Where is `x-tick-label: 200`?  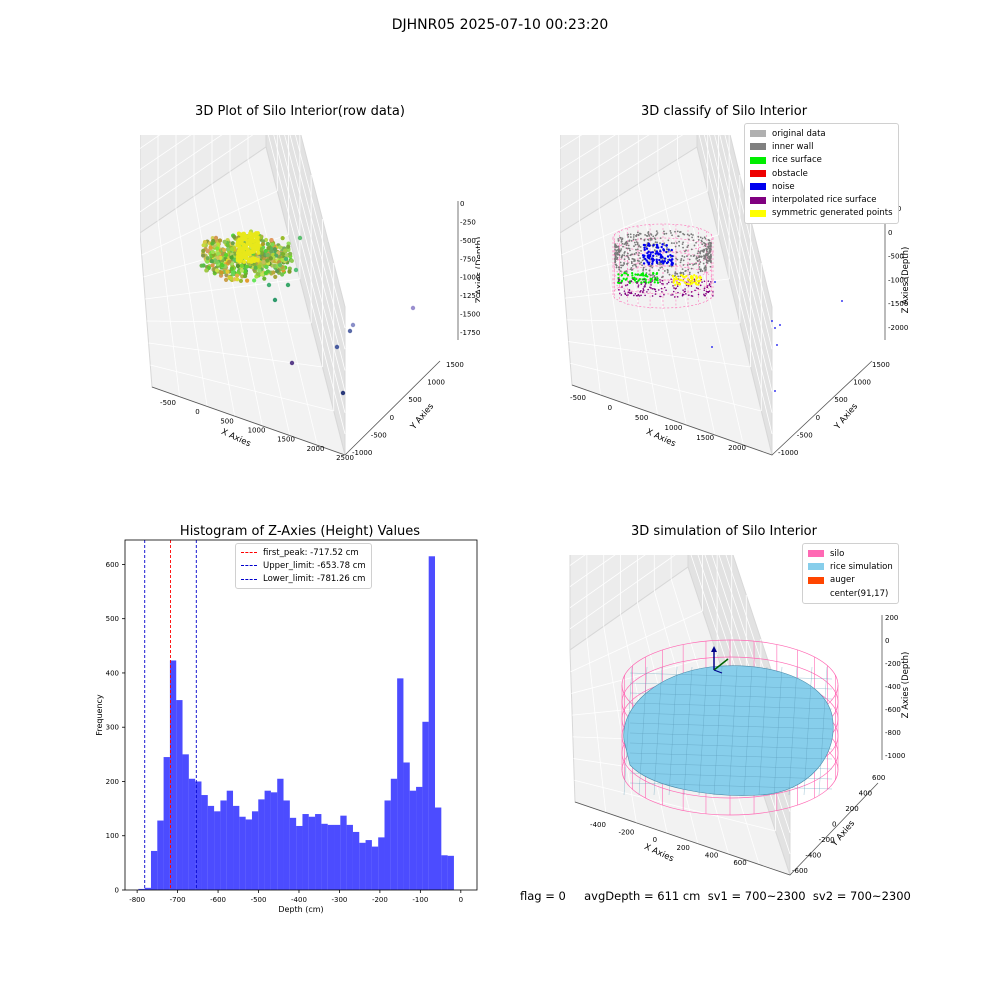 x-tick-label: 200 is located at coordinates (683, 848).